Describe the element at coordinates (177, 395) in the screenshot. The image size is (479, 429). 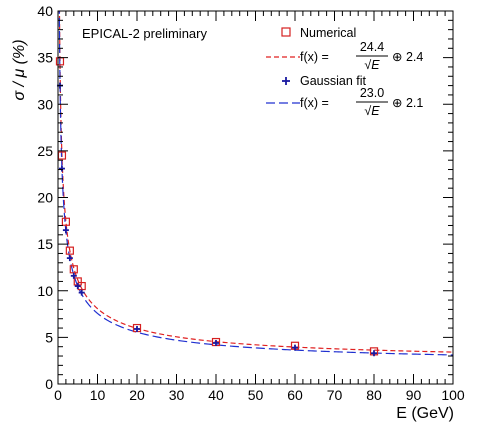
I see `x-tick-label: 30` at that location.